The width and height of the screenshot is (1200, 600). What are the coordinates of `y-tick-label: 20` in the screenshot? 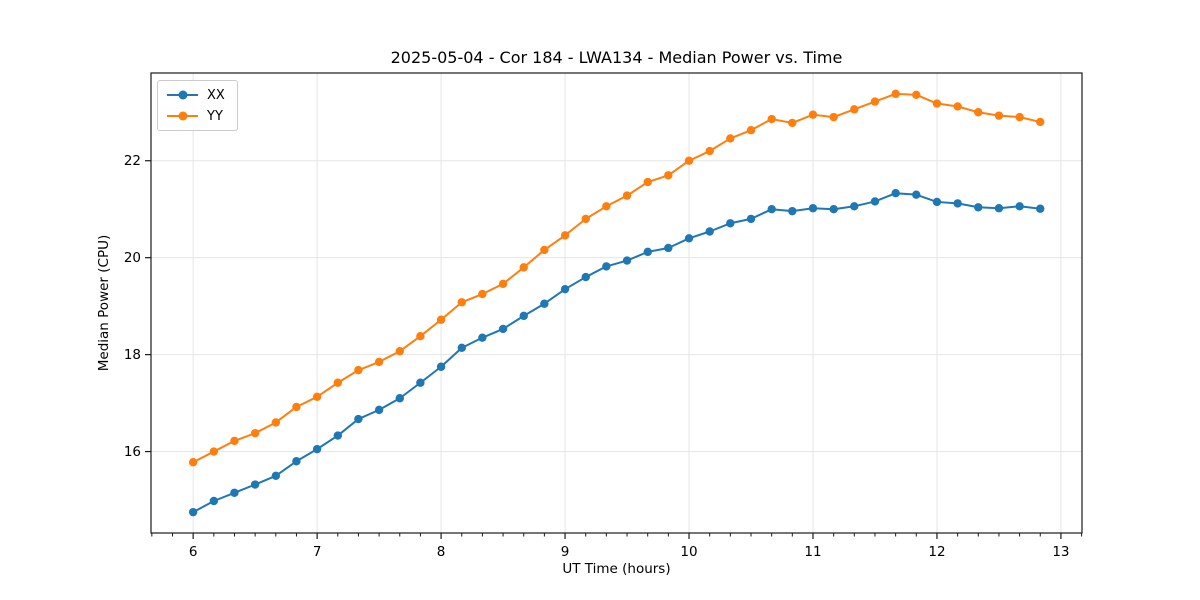 It's located at (132, 258).